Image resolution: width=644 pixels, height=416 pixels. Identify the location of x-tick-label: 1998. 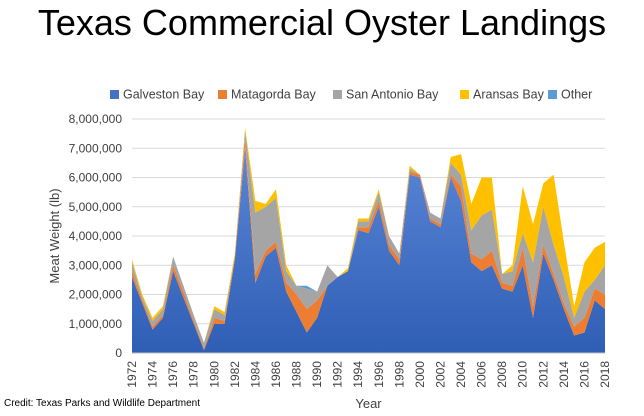
(399, 374).